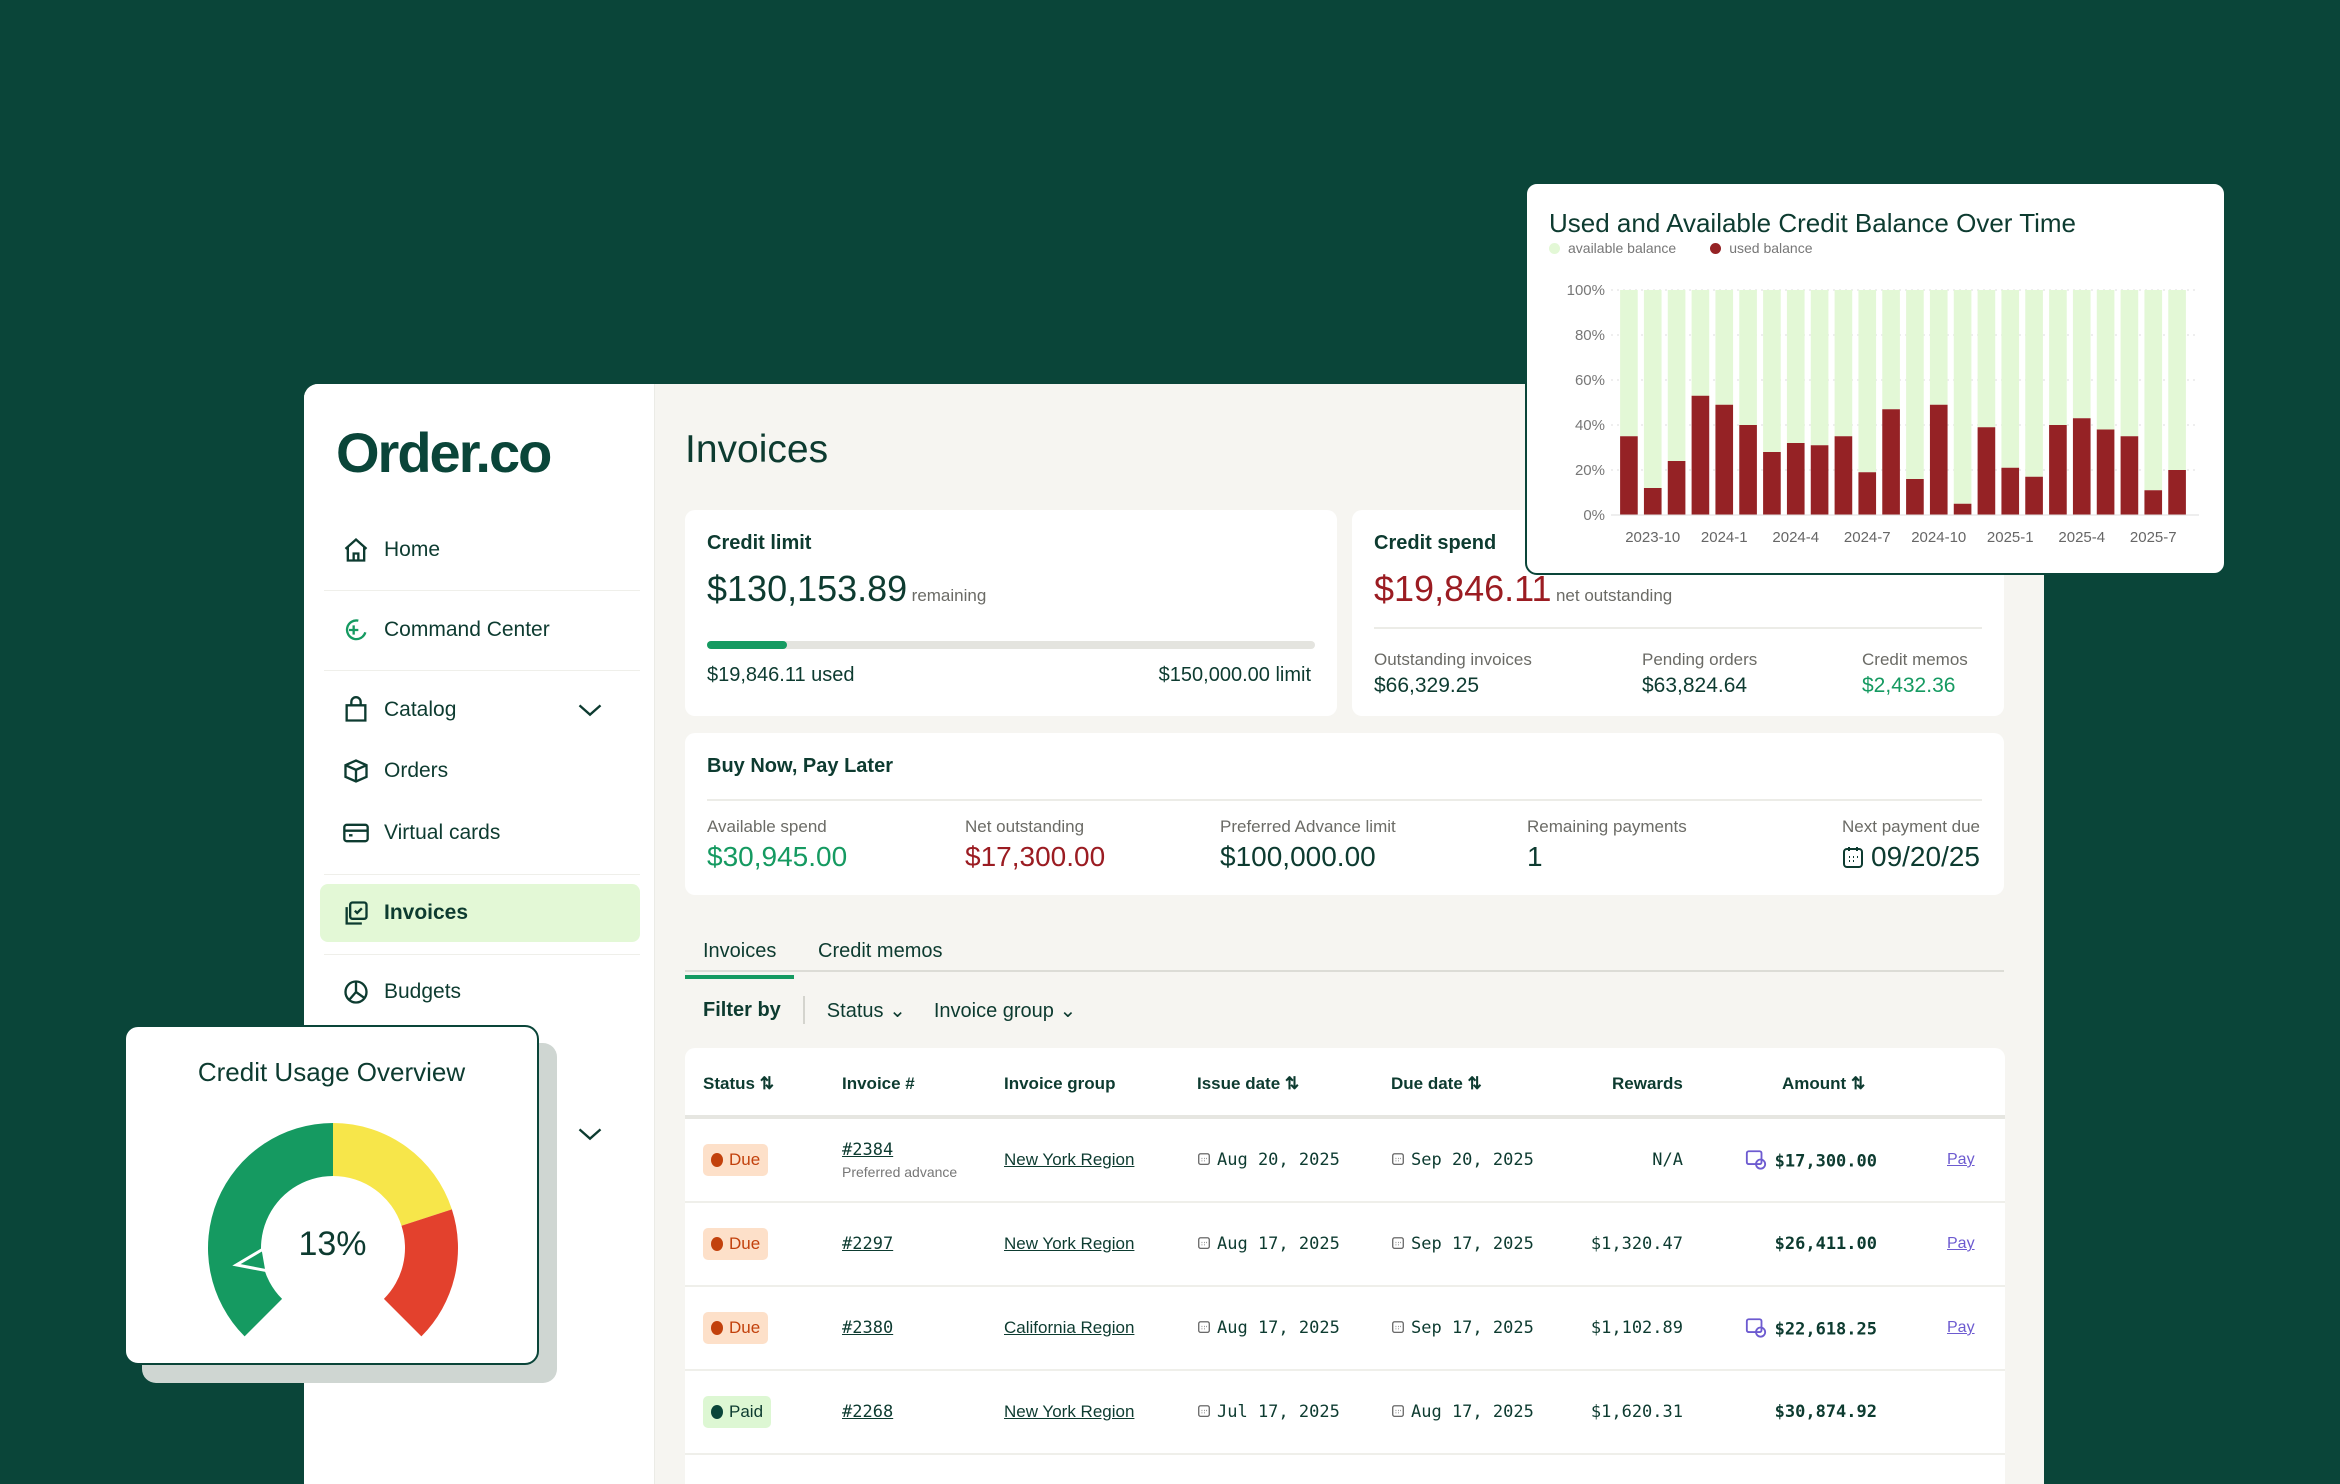 The height and width of the screenshot is (1484, 2340). I want to click on invoice-group-link: California Region, so click(1069, 1327).